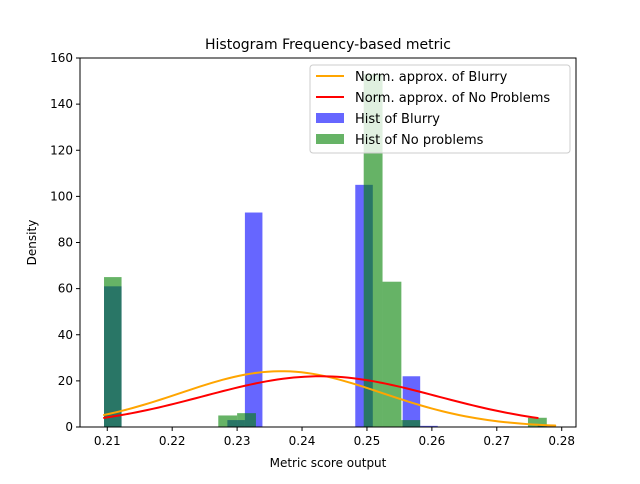 This screenshot has height=484, width=640. Describe the element at coordinates (431, 77) in the screenshot. I see `legend-label: Norm. approx. of Blurry` at that location.